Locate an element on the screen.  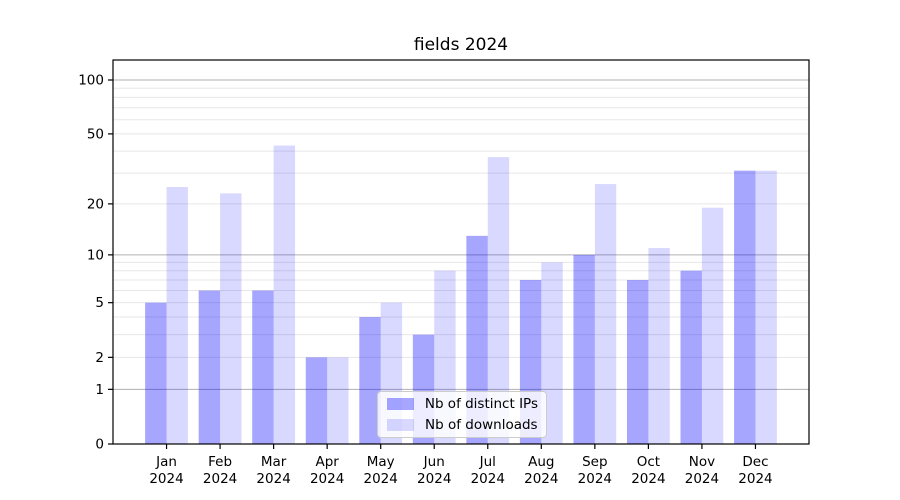
bar-downloads-jan is located at coordinates (177, 315).